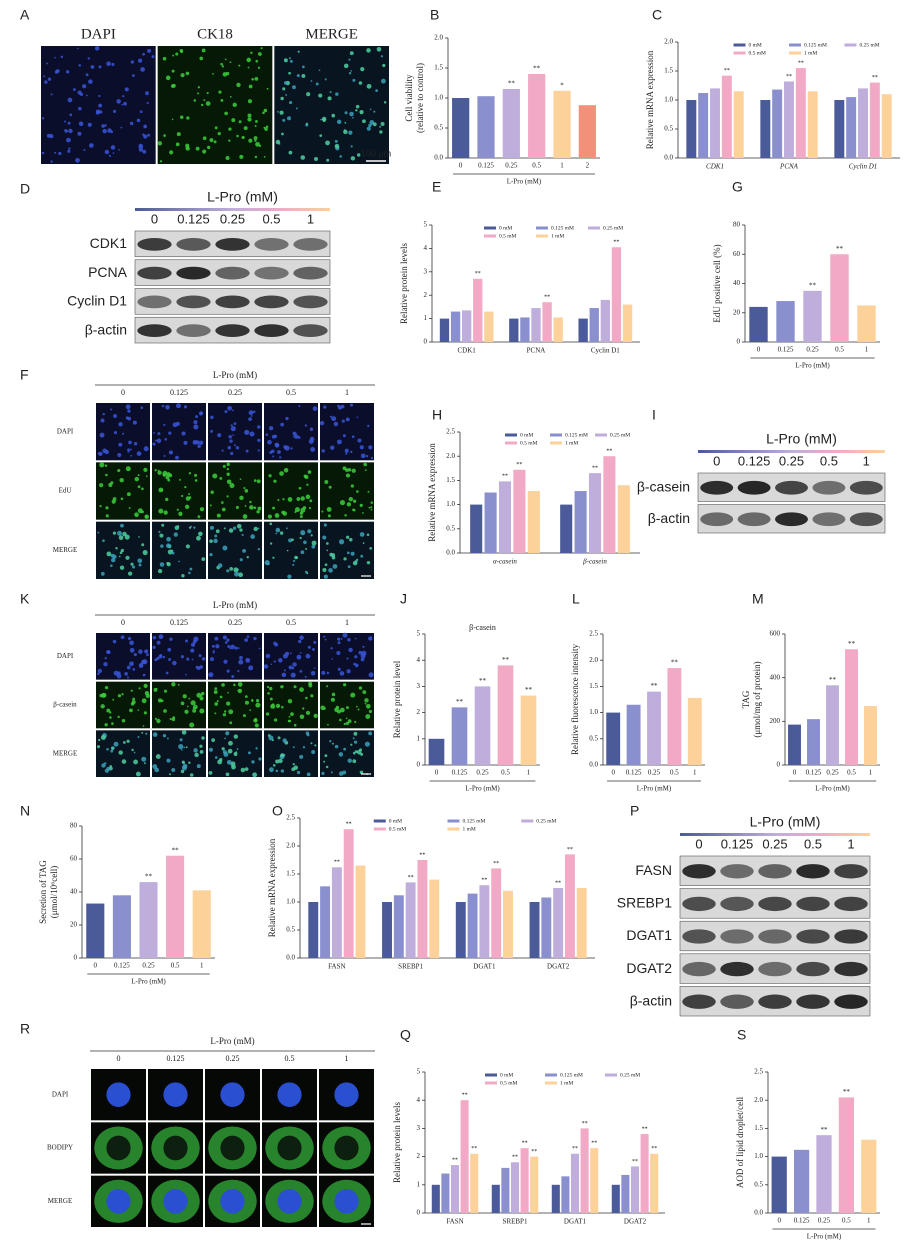  Describe the element at coordinates (290, 902) in the screenshot. I see `y-tick-label: 1.0` at that location.